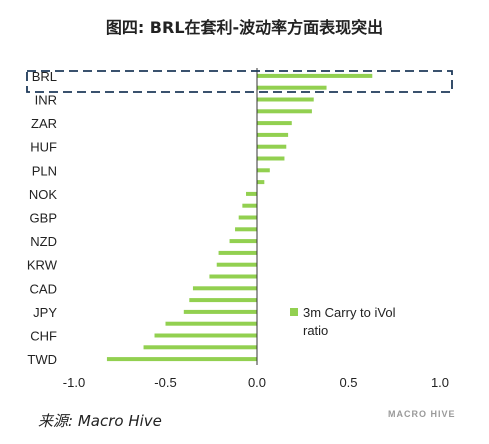 The image size is (489, 444). I want to click on source-note: 来源: Macro Hive, so click(100, 421).